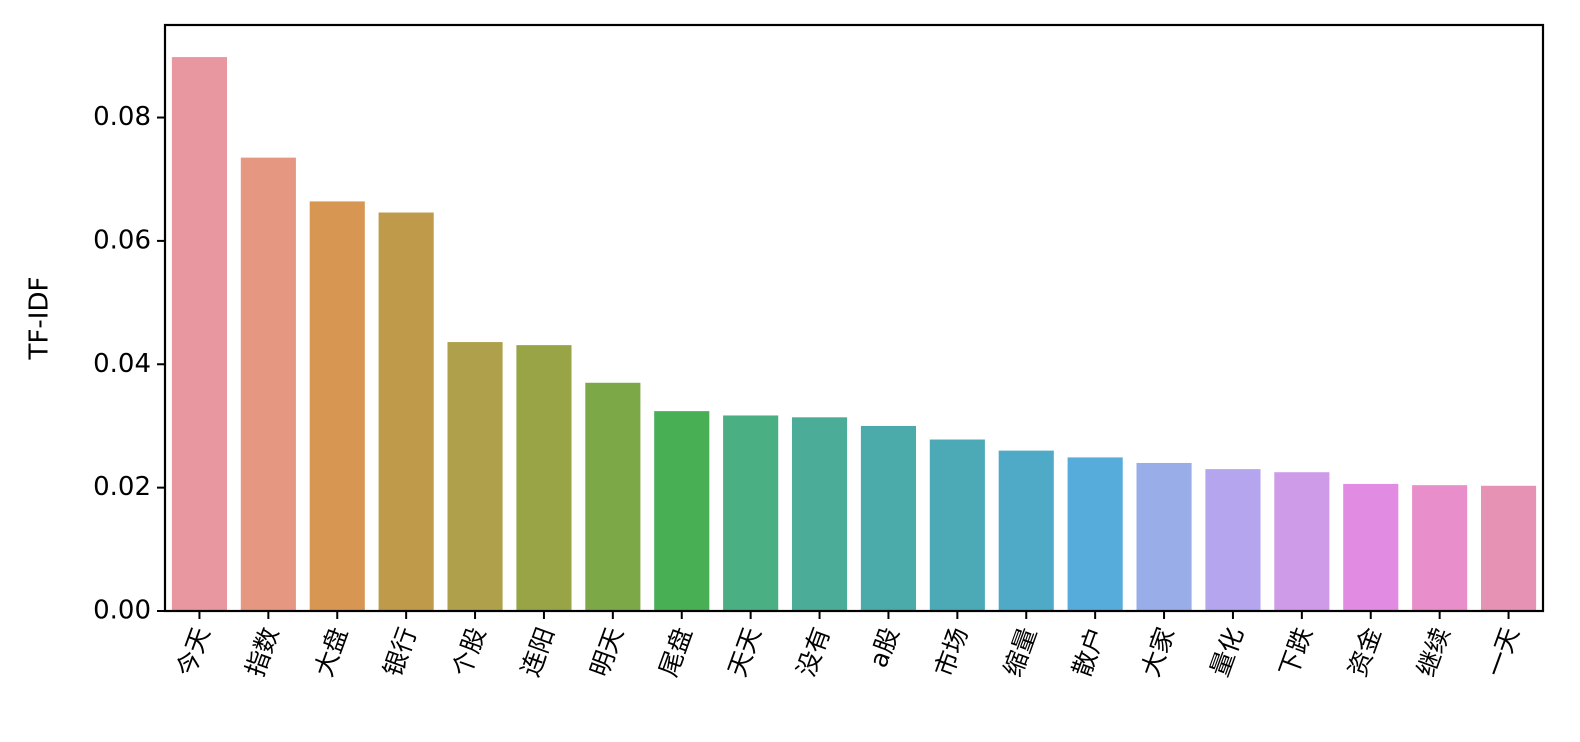 This screenshot has height=742, width=1580. I want to click on y-tick-label: 0.00, so click(122, 611).